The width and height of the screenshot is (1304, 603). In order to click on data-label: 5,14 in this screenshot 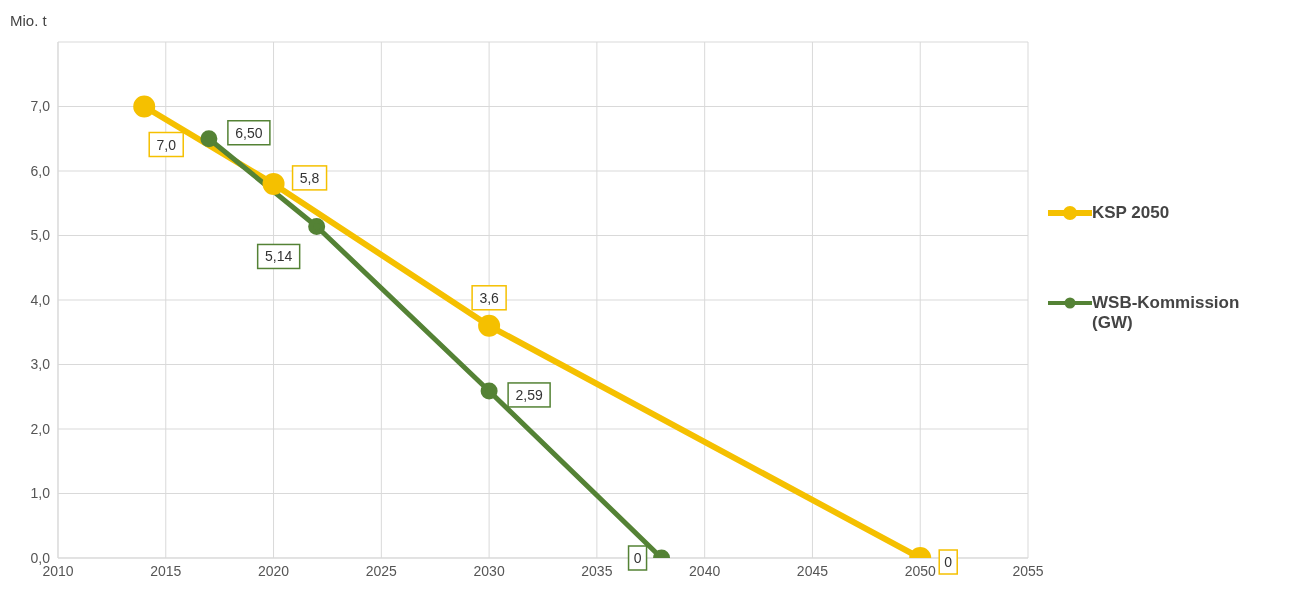, I will do `click(279, 256)`.